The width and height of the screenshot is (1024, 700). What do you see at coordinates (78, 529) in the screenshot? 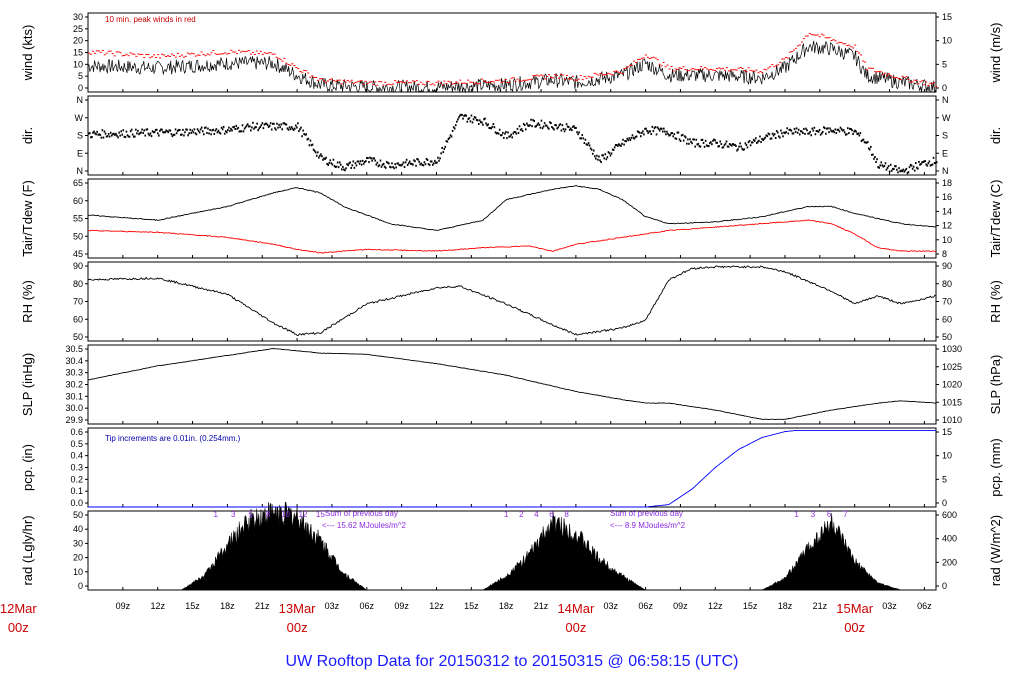
I see `rad-ticklabel-left: 40` at bounding box center [78, 529].